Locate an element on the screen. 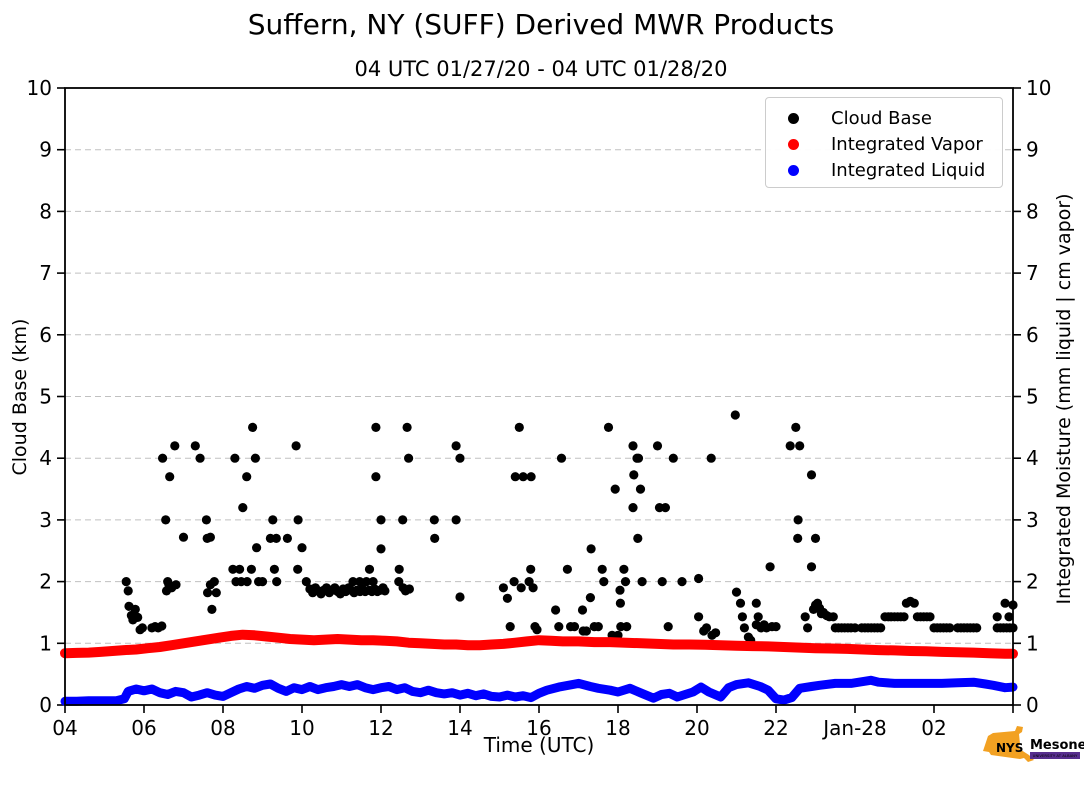  integrated-vapor-marker-icon is located at coordinates (793, 144).